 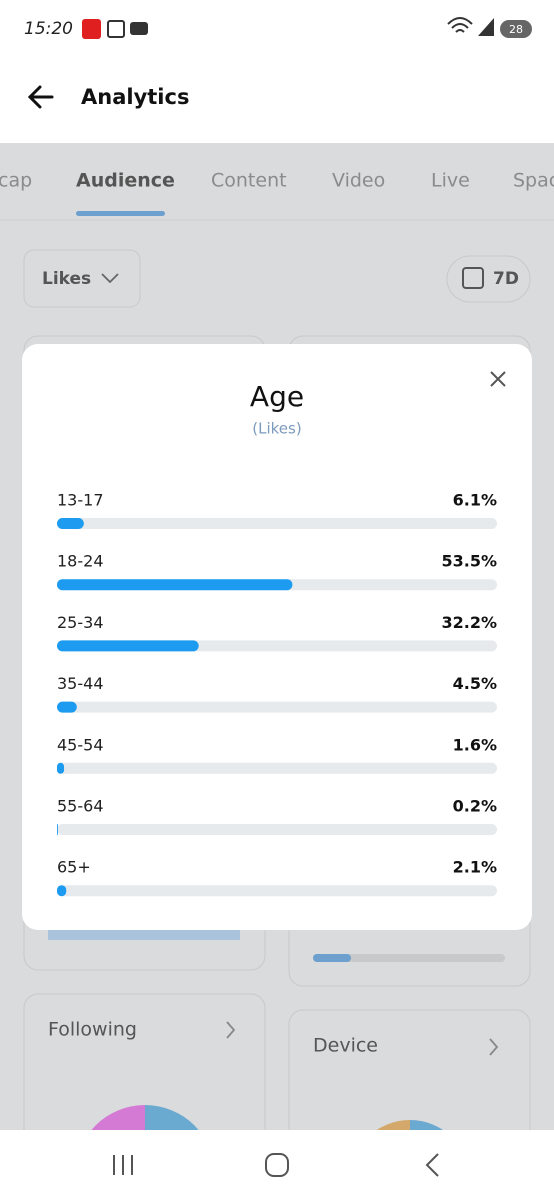 I want to click on tab: cap, so click(x=16, y=181).